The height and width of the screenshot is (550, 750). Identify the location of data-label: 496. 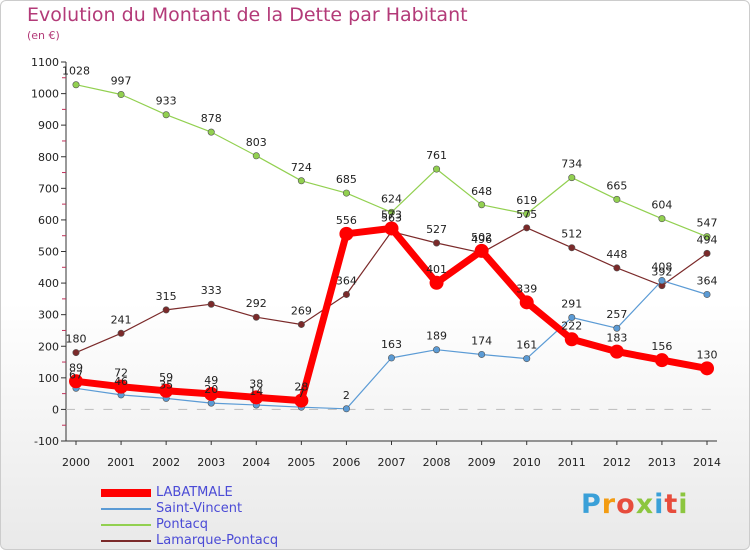
(481, 239).